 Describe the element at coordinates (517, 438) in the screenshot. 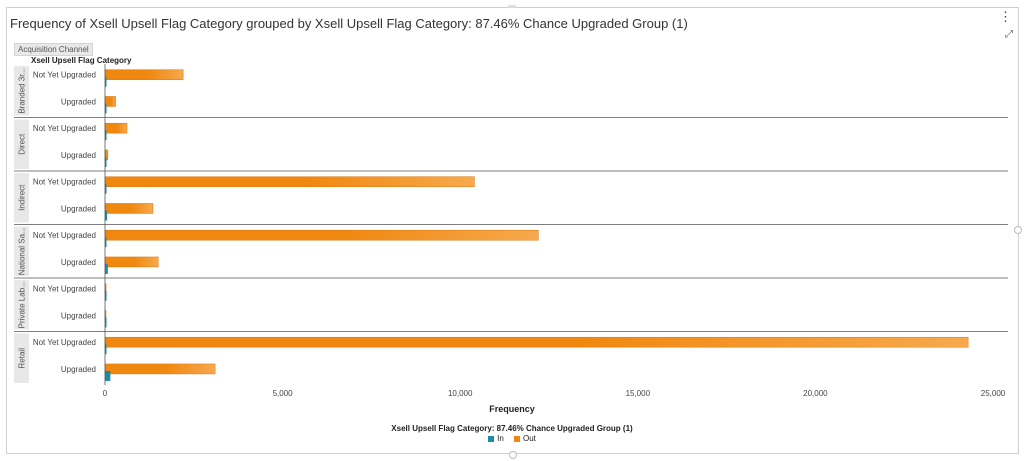

I see `legend-swatch-out` at that location.